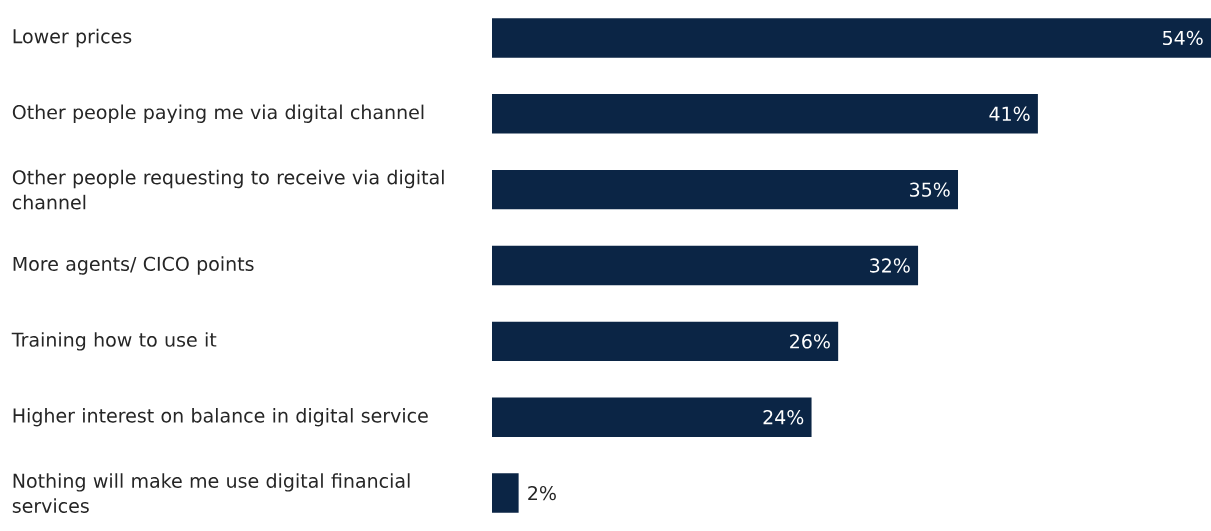 Image resolution: width=1211 pixels, height=531 pixels. I want to click on y-tick-label: More agents/ CICO points, so click(133, 265).